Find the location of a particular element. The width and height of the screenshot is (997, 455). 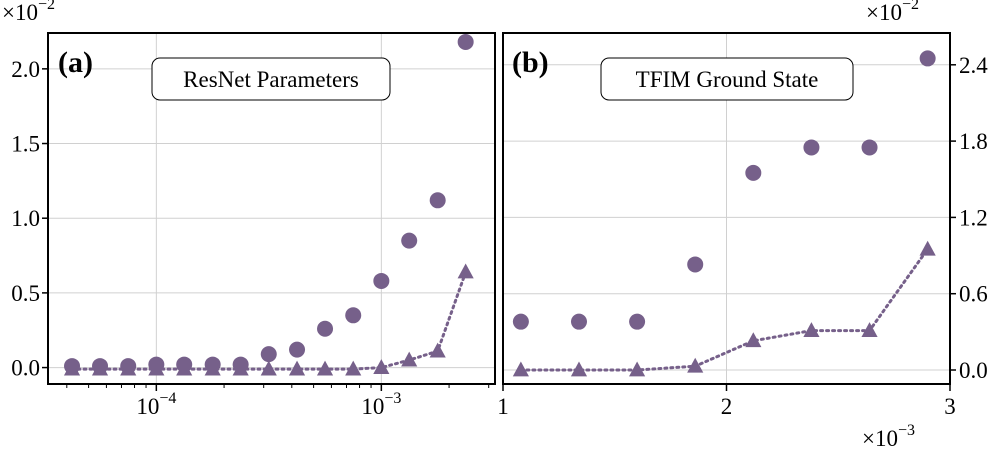

panel-b-title: TFIM Ground State is located at coordinates (727, 79).